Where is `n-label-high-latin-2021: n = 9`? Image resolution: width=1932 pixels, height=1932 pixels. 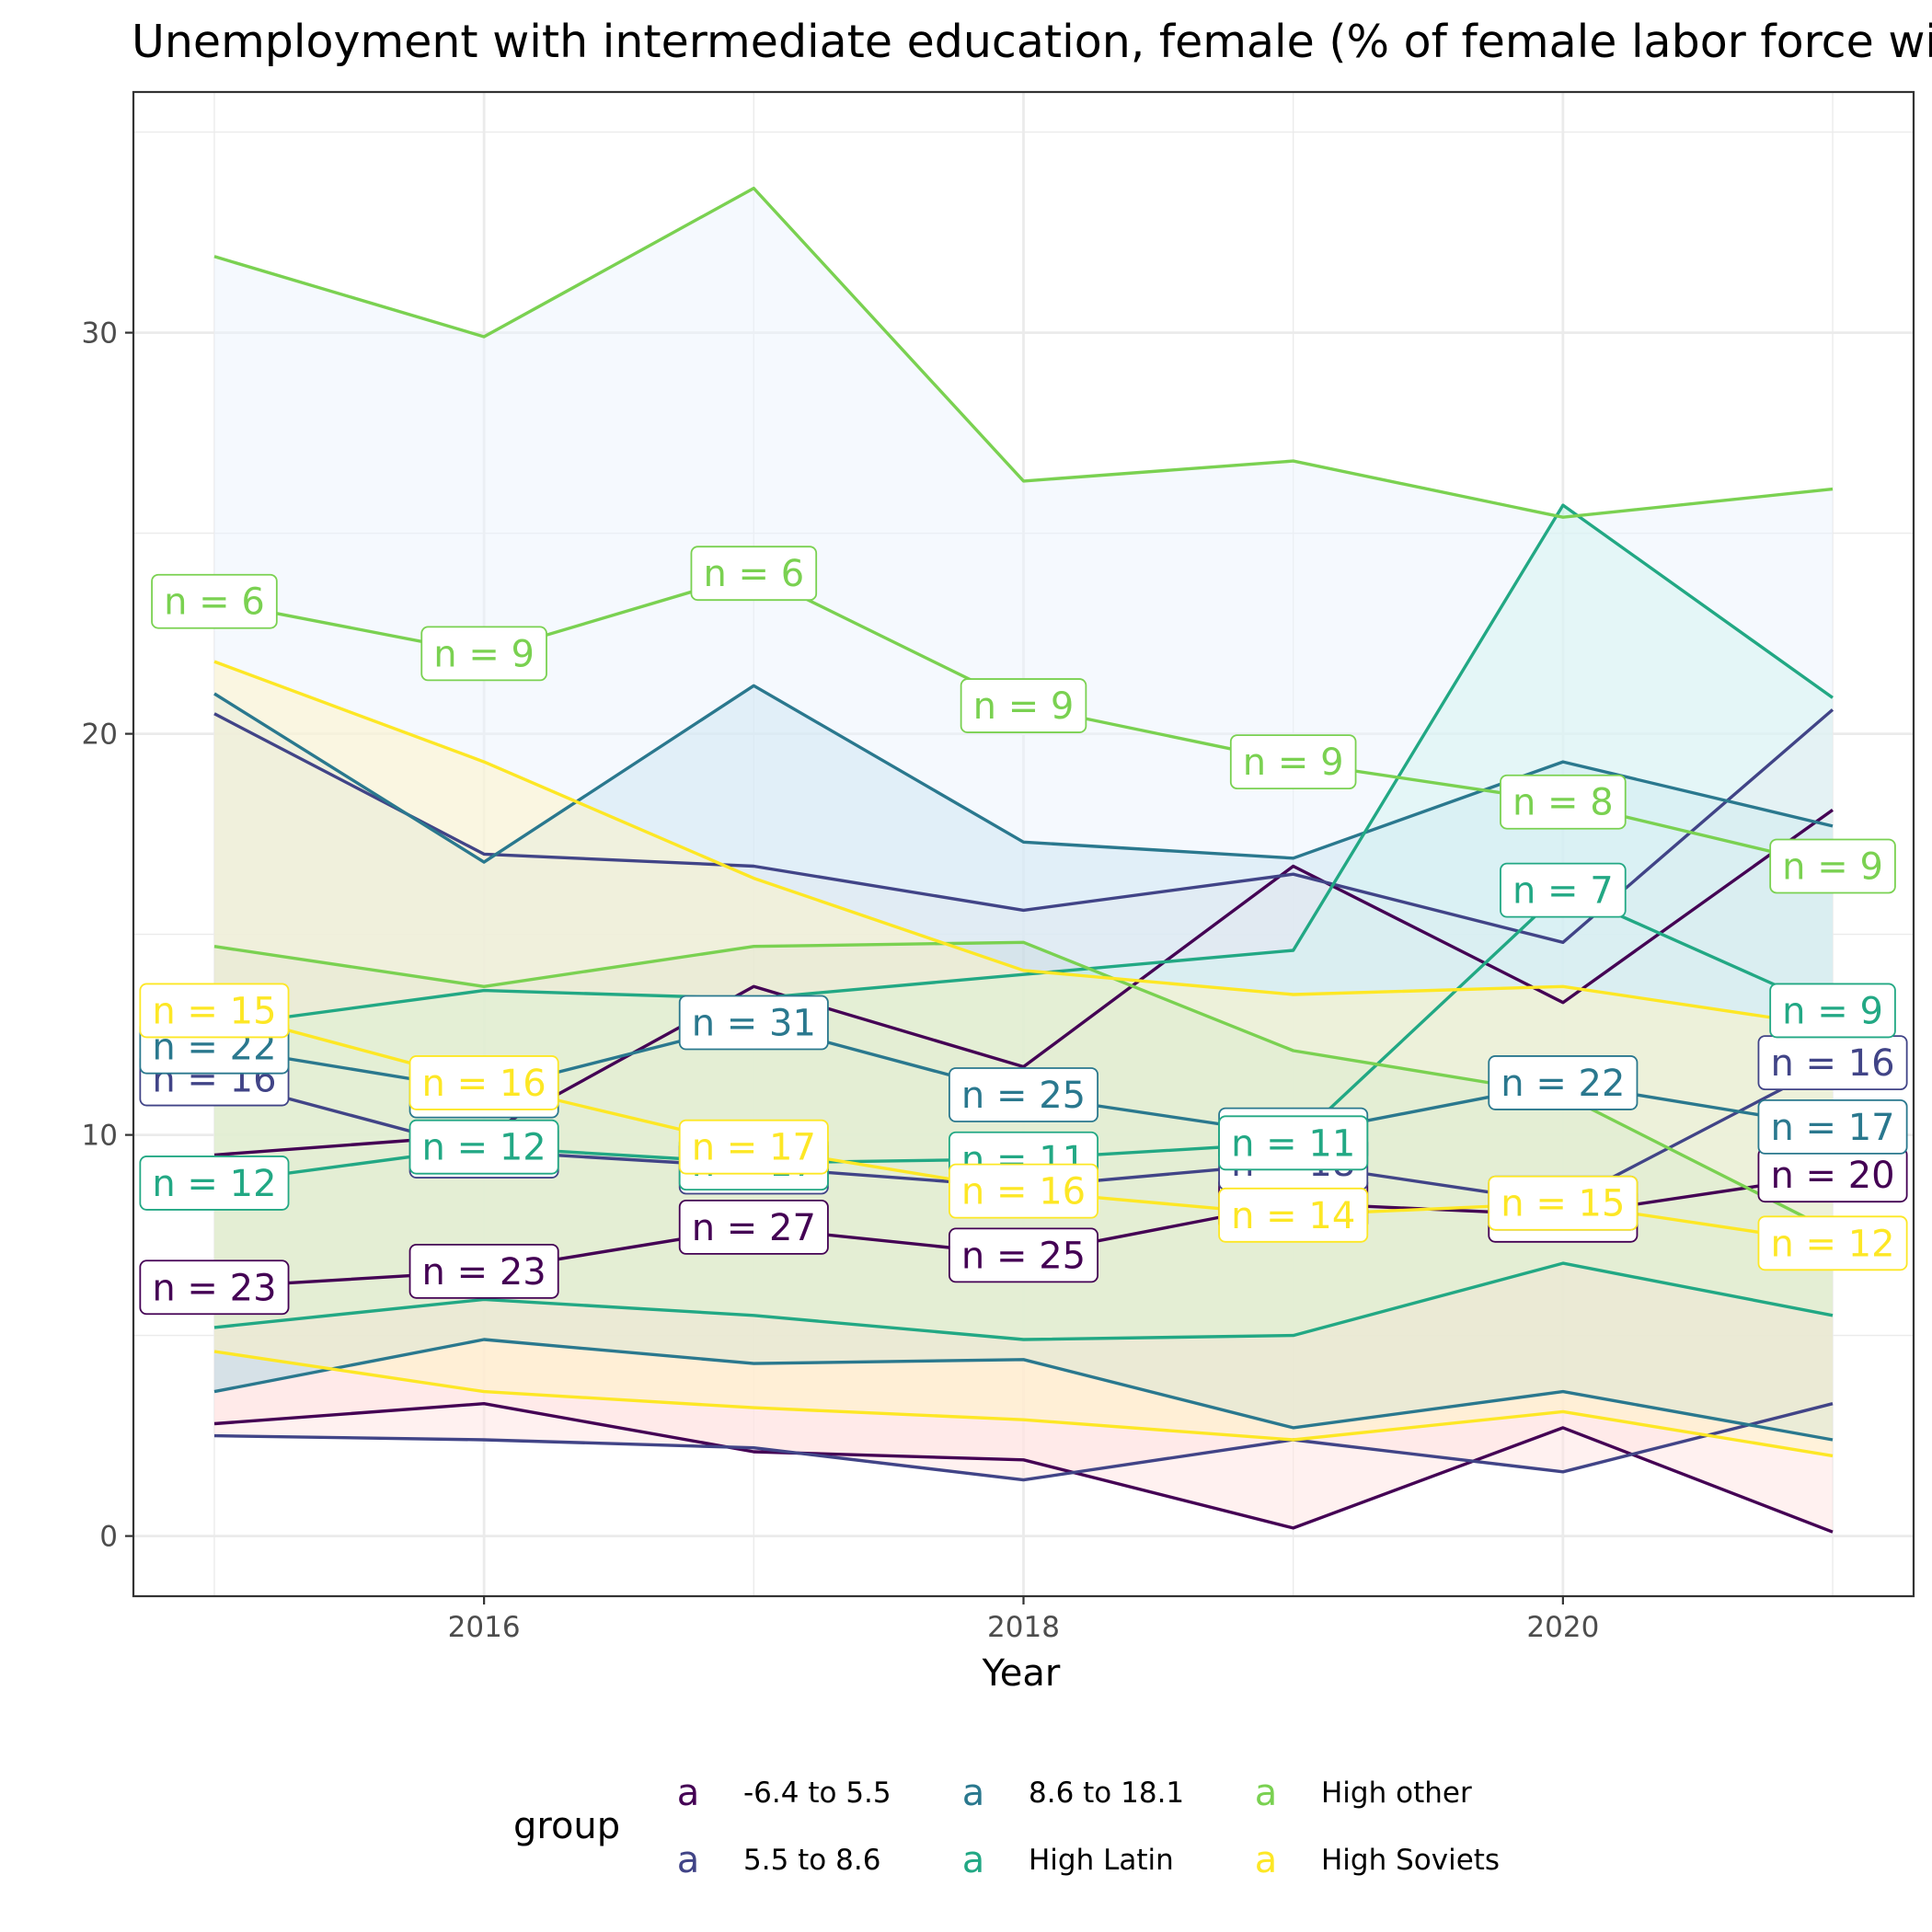 n-label-high-latin-2021: n = 9 is located at coordinates (1832, 1011).